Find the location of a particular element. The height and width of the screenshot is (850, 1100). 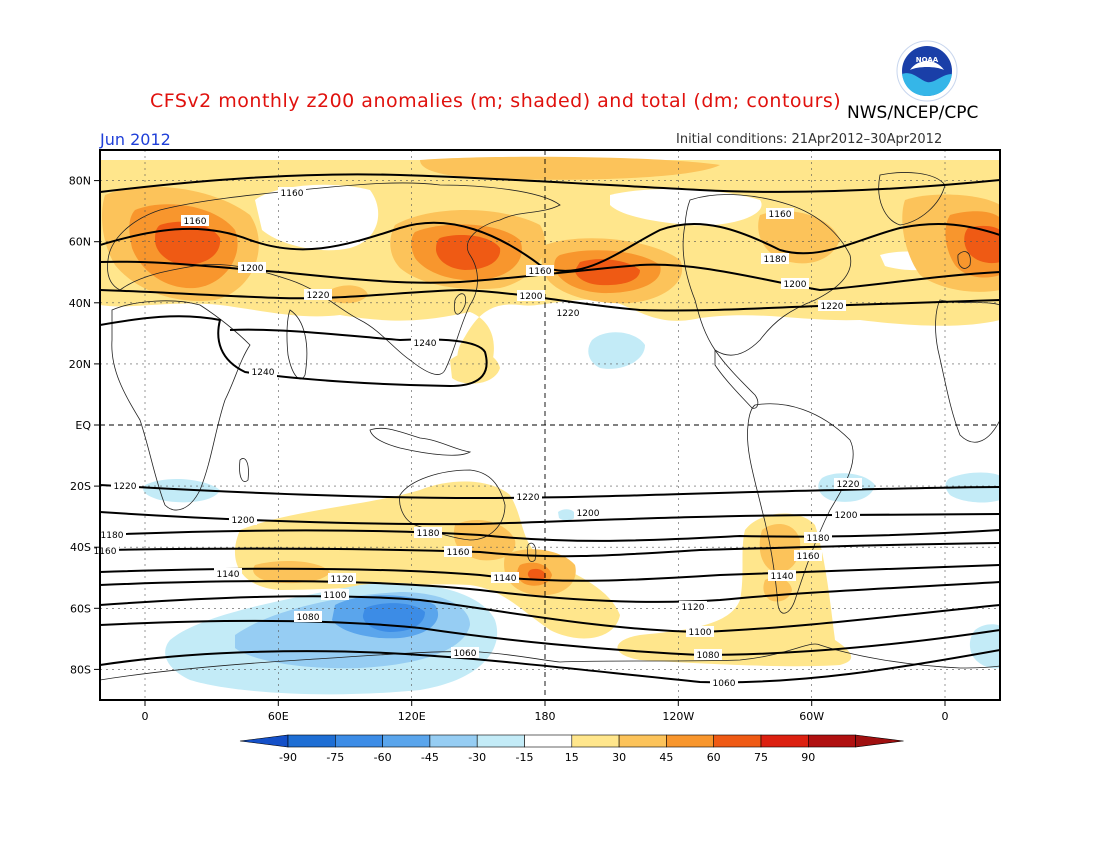

contour-1140-sh is located at coordinates (550, 573).